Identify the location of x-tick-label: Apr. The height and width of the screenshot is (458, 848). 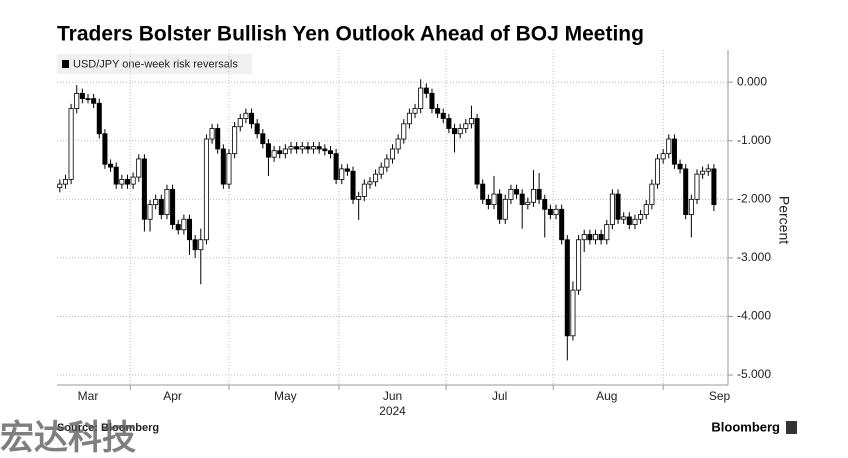
(172, 396).